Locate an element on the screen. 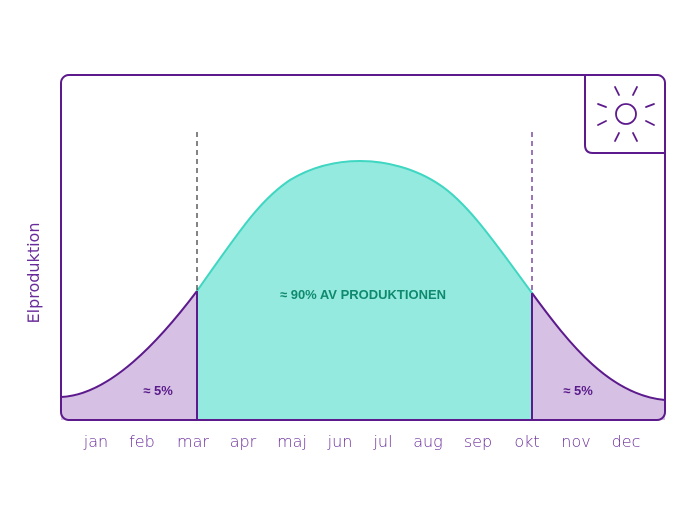  right-share-label: ≈ 5% is located at coordinates (578, 390).